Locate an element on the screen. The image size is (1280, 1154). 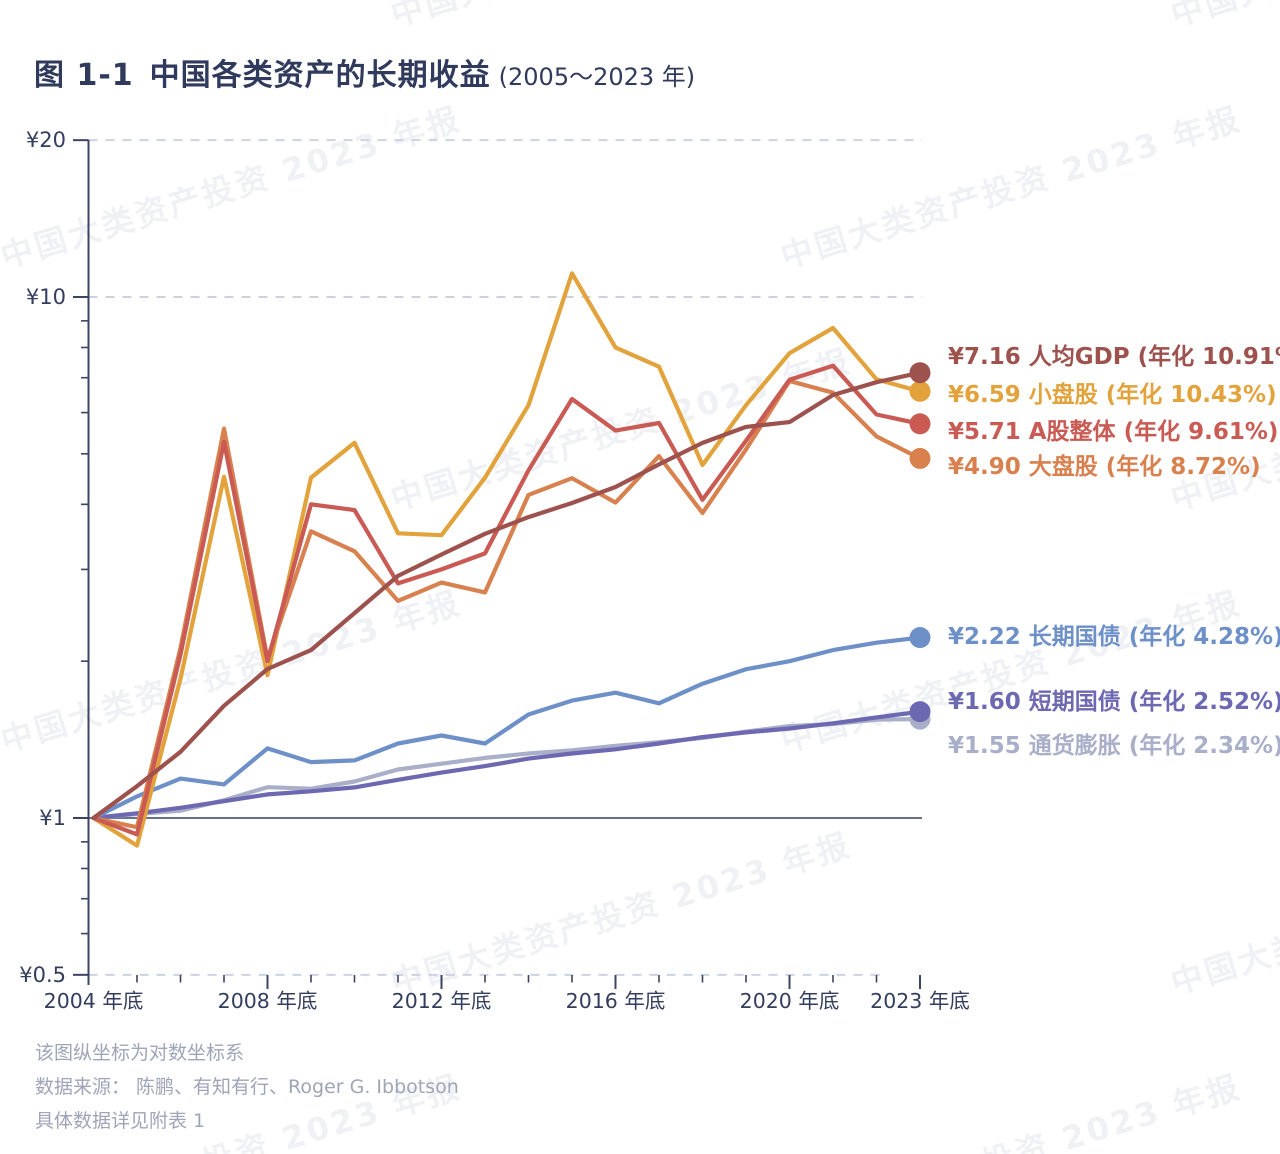
series-label-short_bonds: ¥1.60 短期国债 (年化 2.52%) is located at coordinates (1114, 701).